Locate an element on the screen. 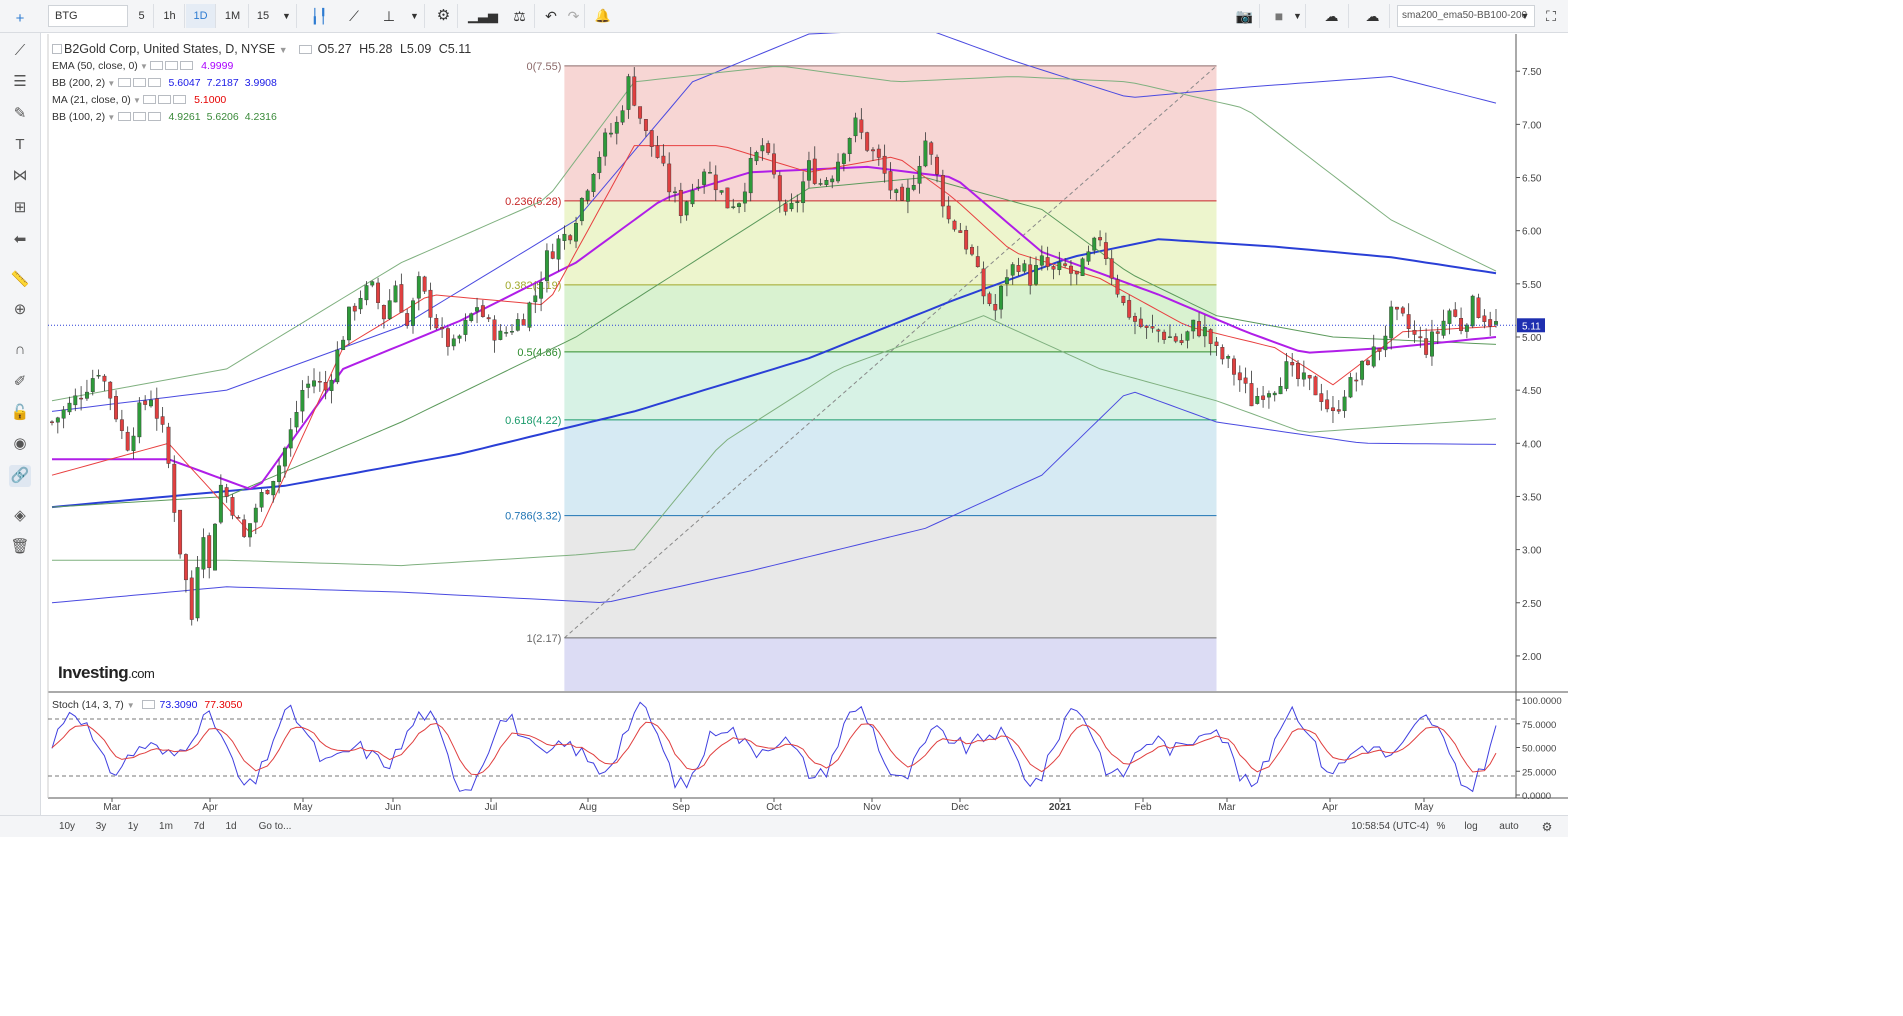 The width and height of the screenshot is (1903, 1016). title-settings-icon is located at coordinates (306, 49).